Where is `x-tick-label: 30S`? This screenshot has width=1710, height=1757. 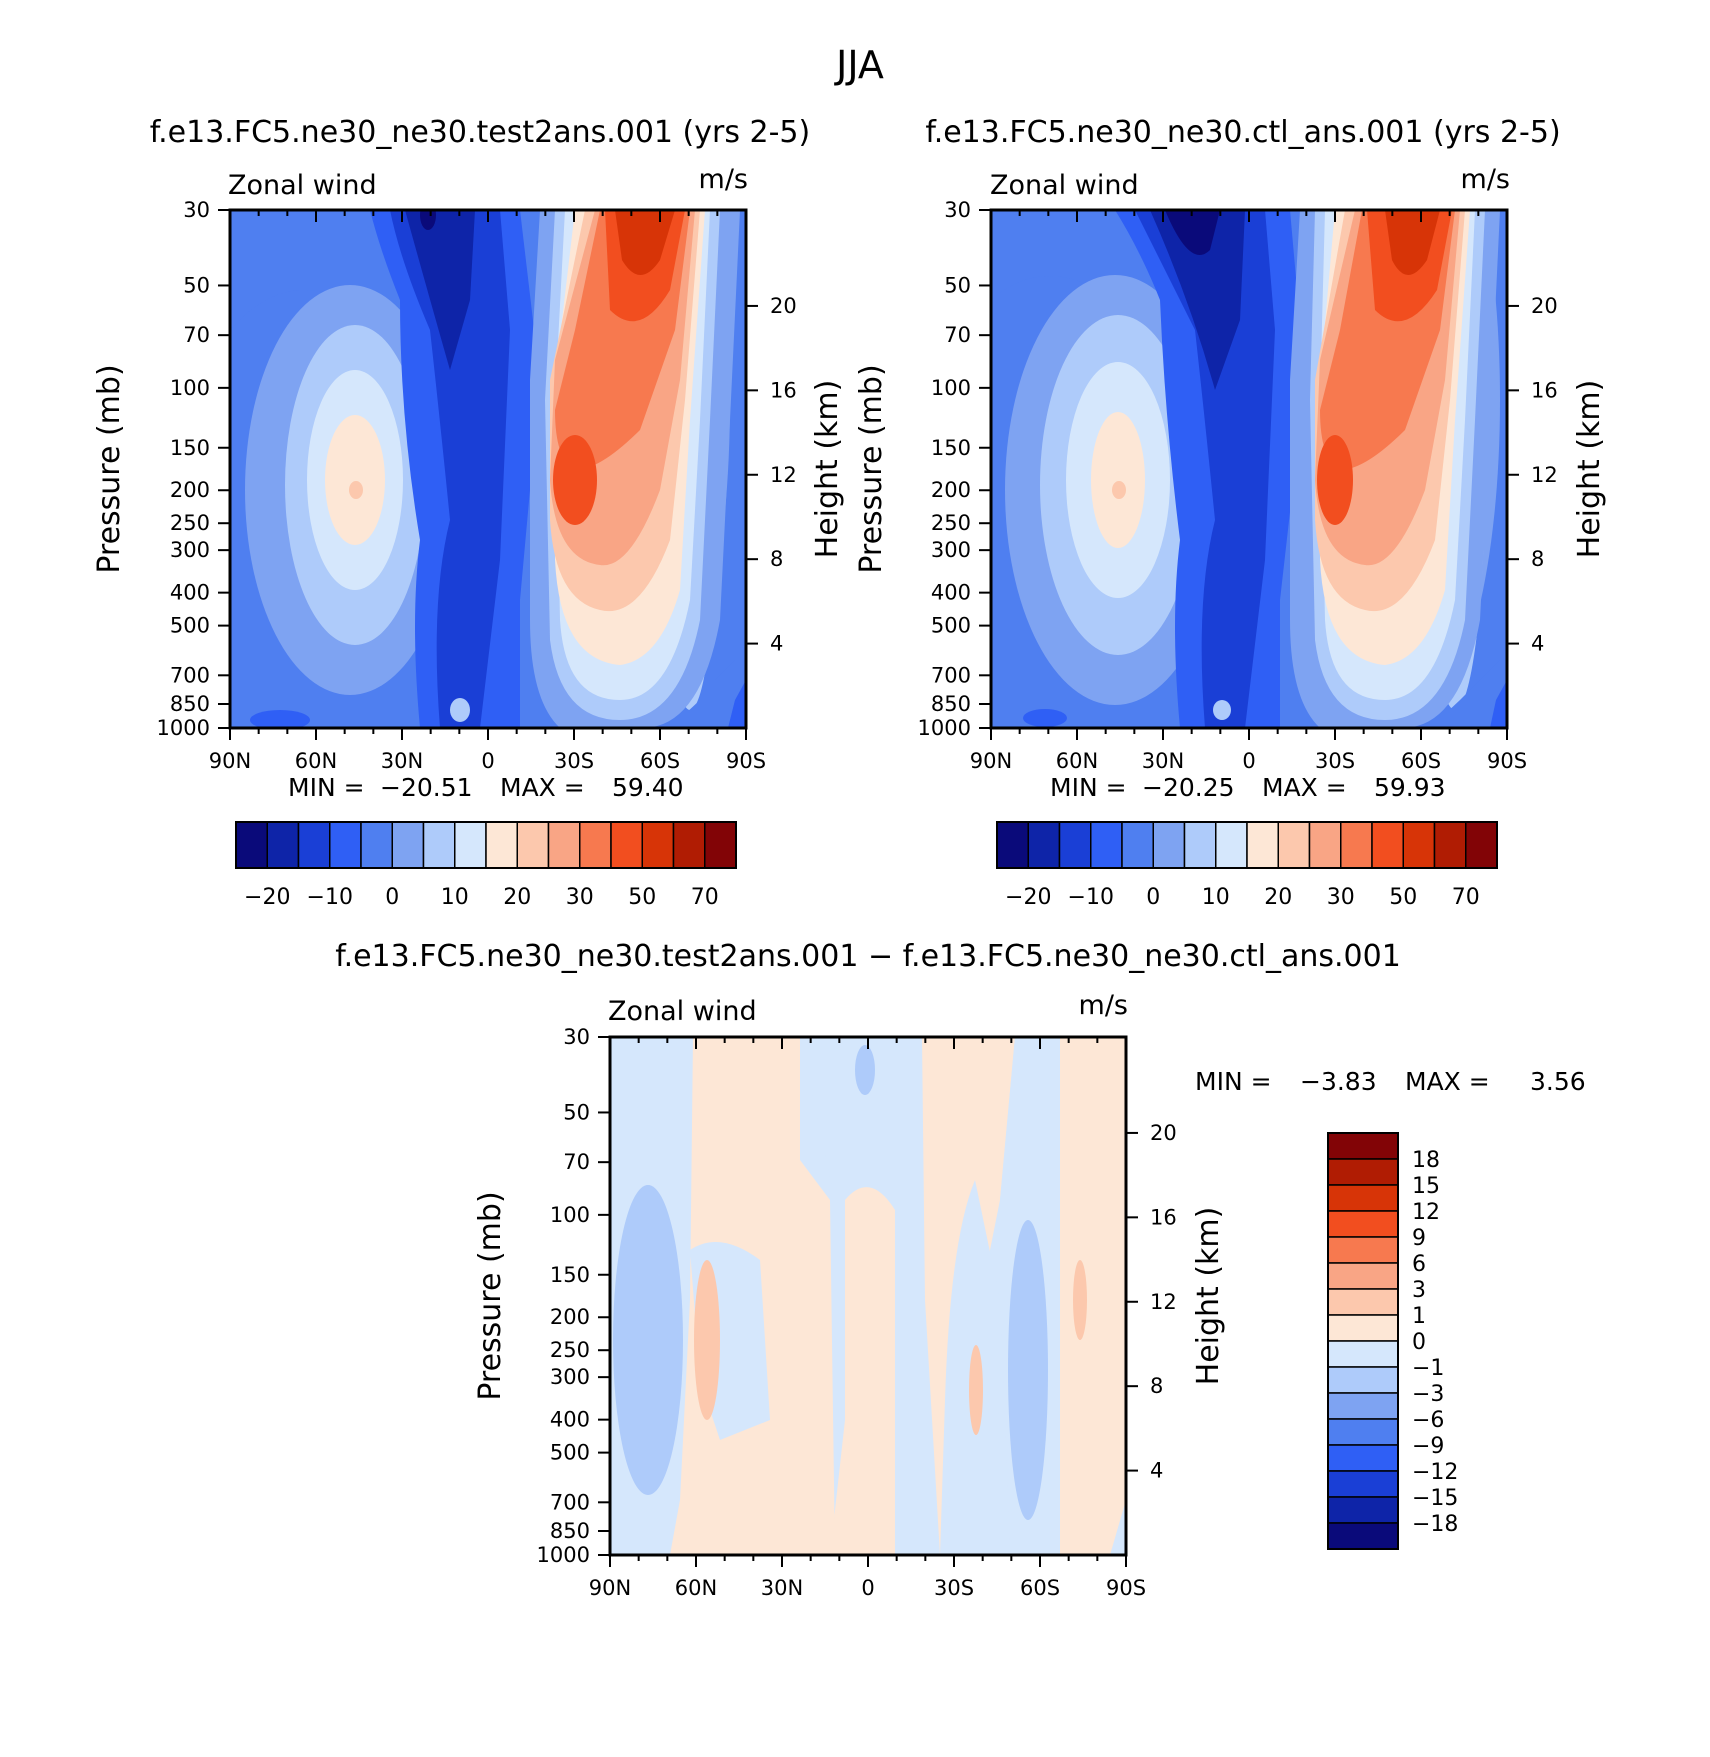
x-tick-label: 30S is located at coordinates (1335, 761).